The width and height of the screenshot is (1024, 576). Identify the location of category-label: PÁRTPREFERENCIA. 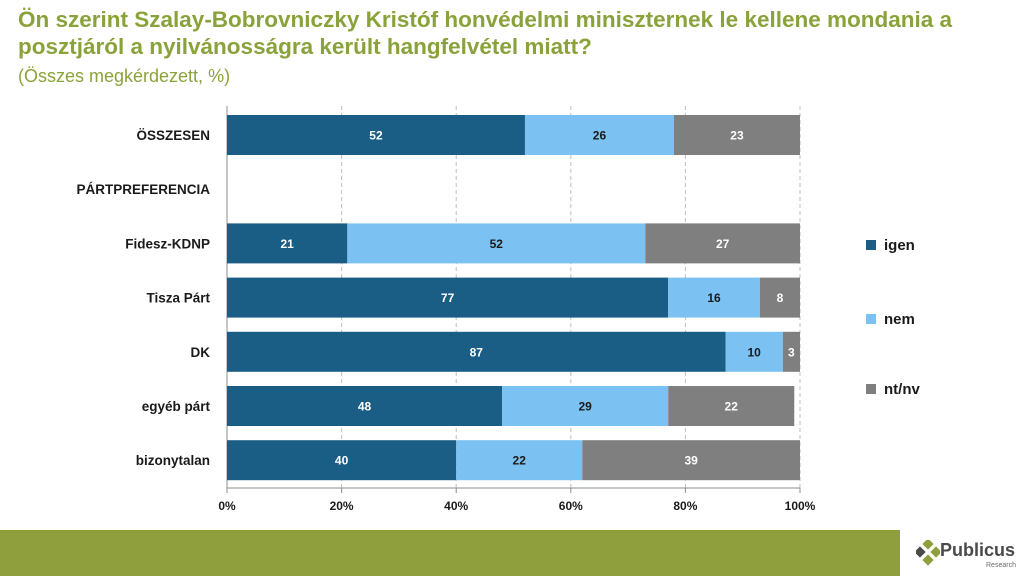
(143, 189).